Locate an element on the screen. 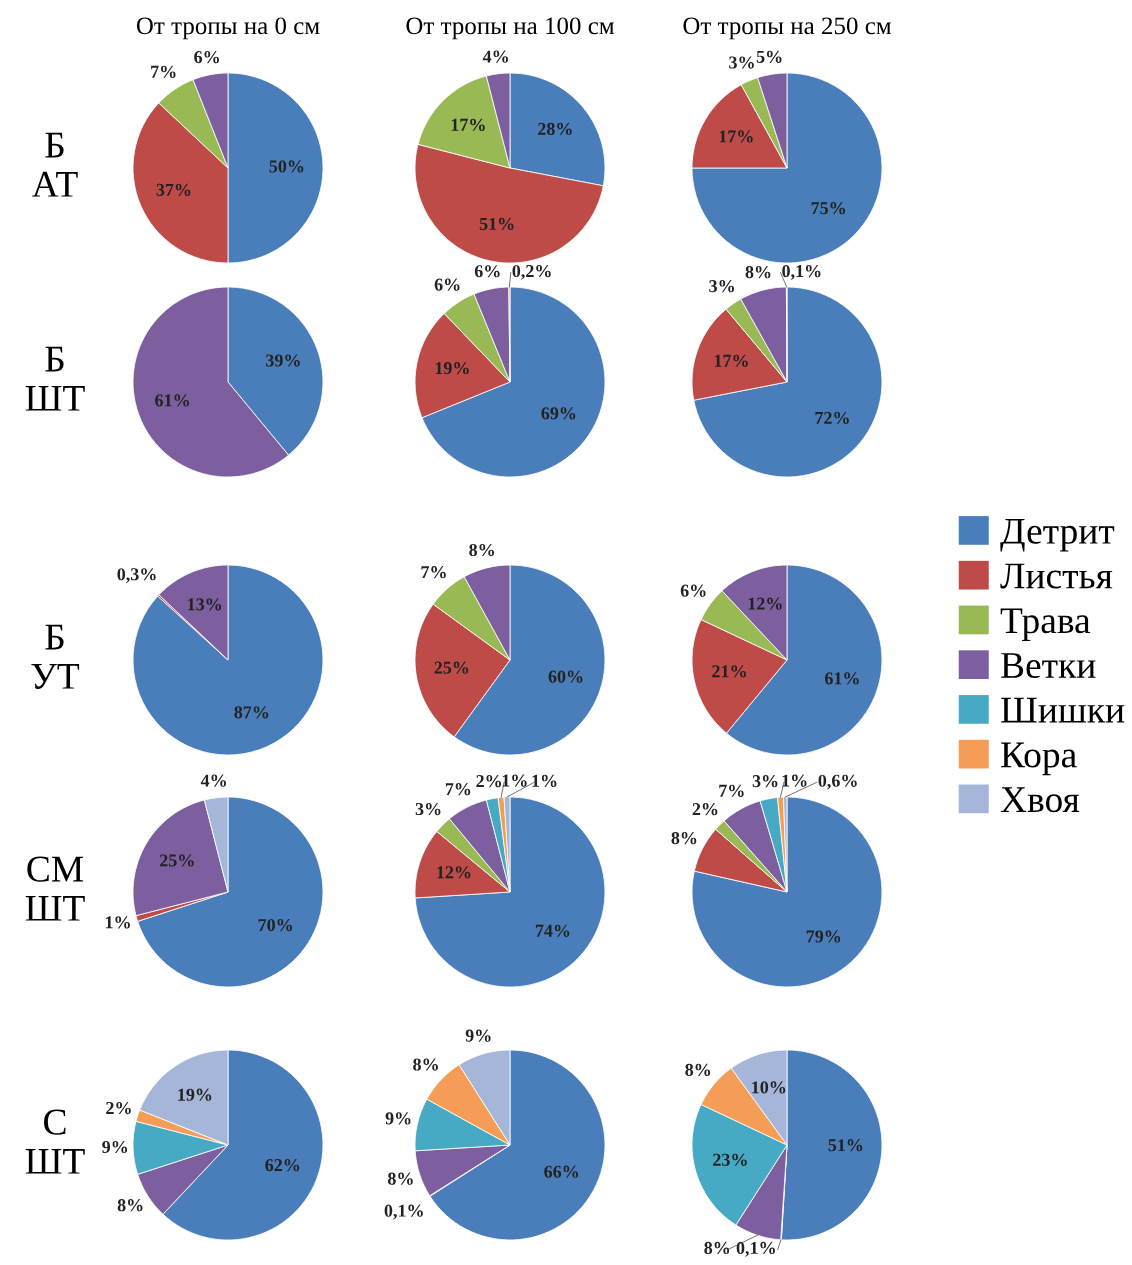 The width and height of the screenshot is (1132, 1265). data-label: 74% is located at coordinates (552, 930).